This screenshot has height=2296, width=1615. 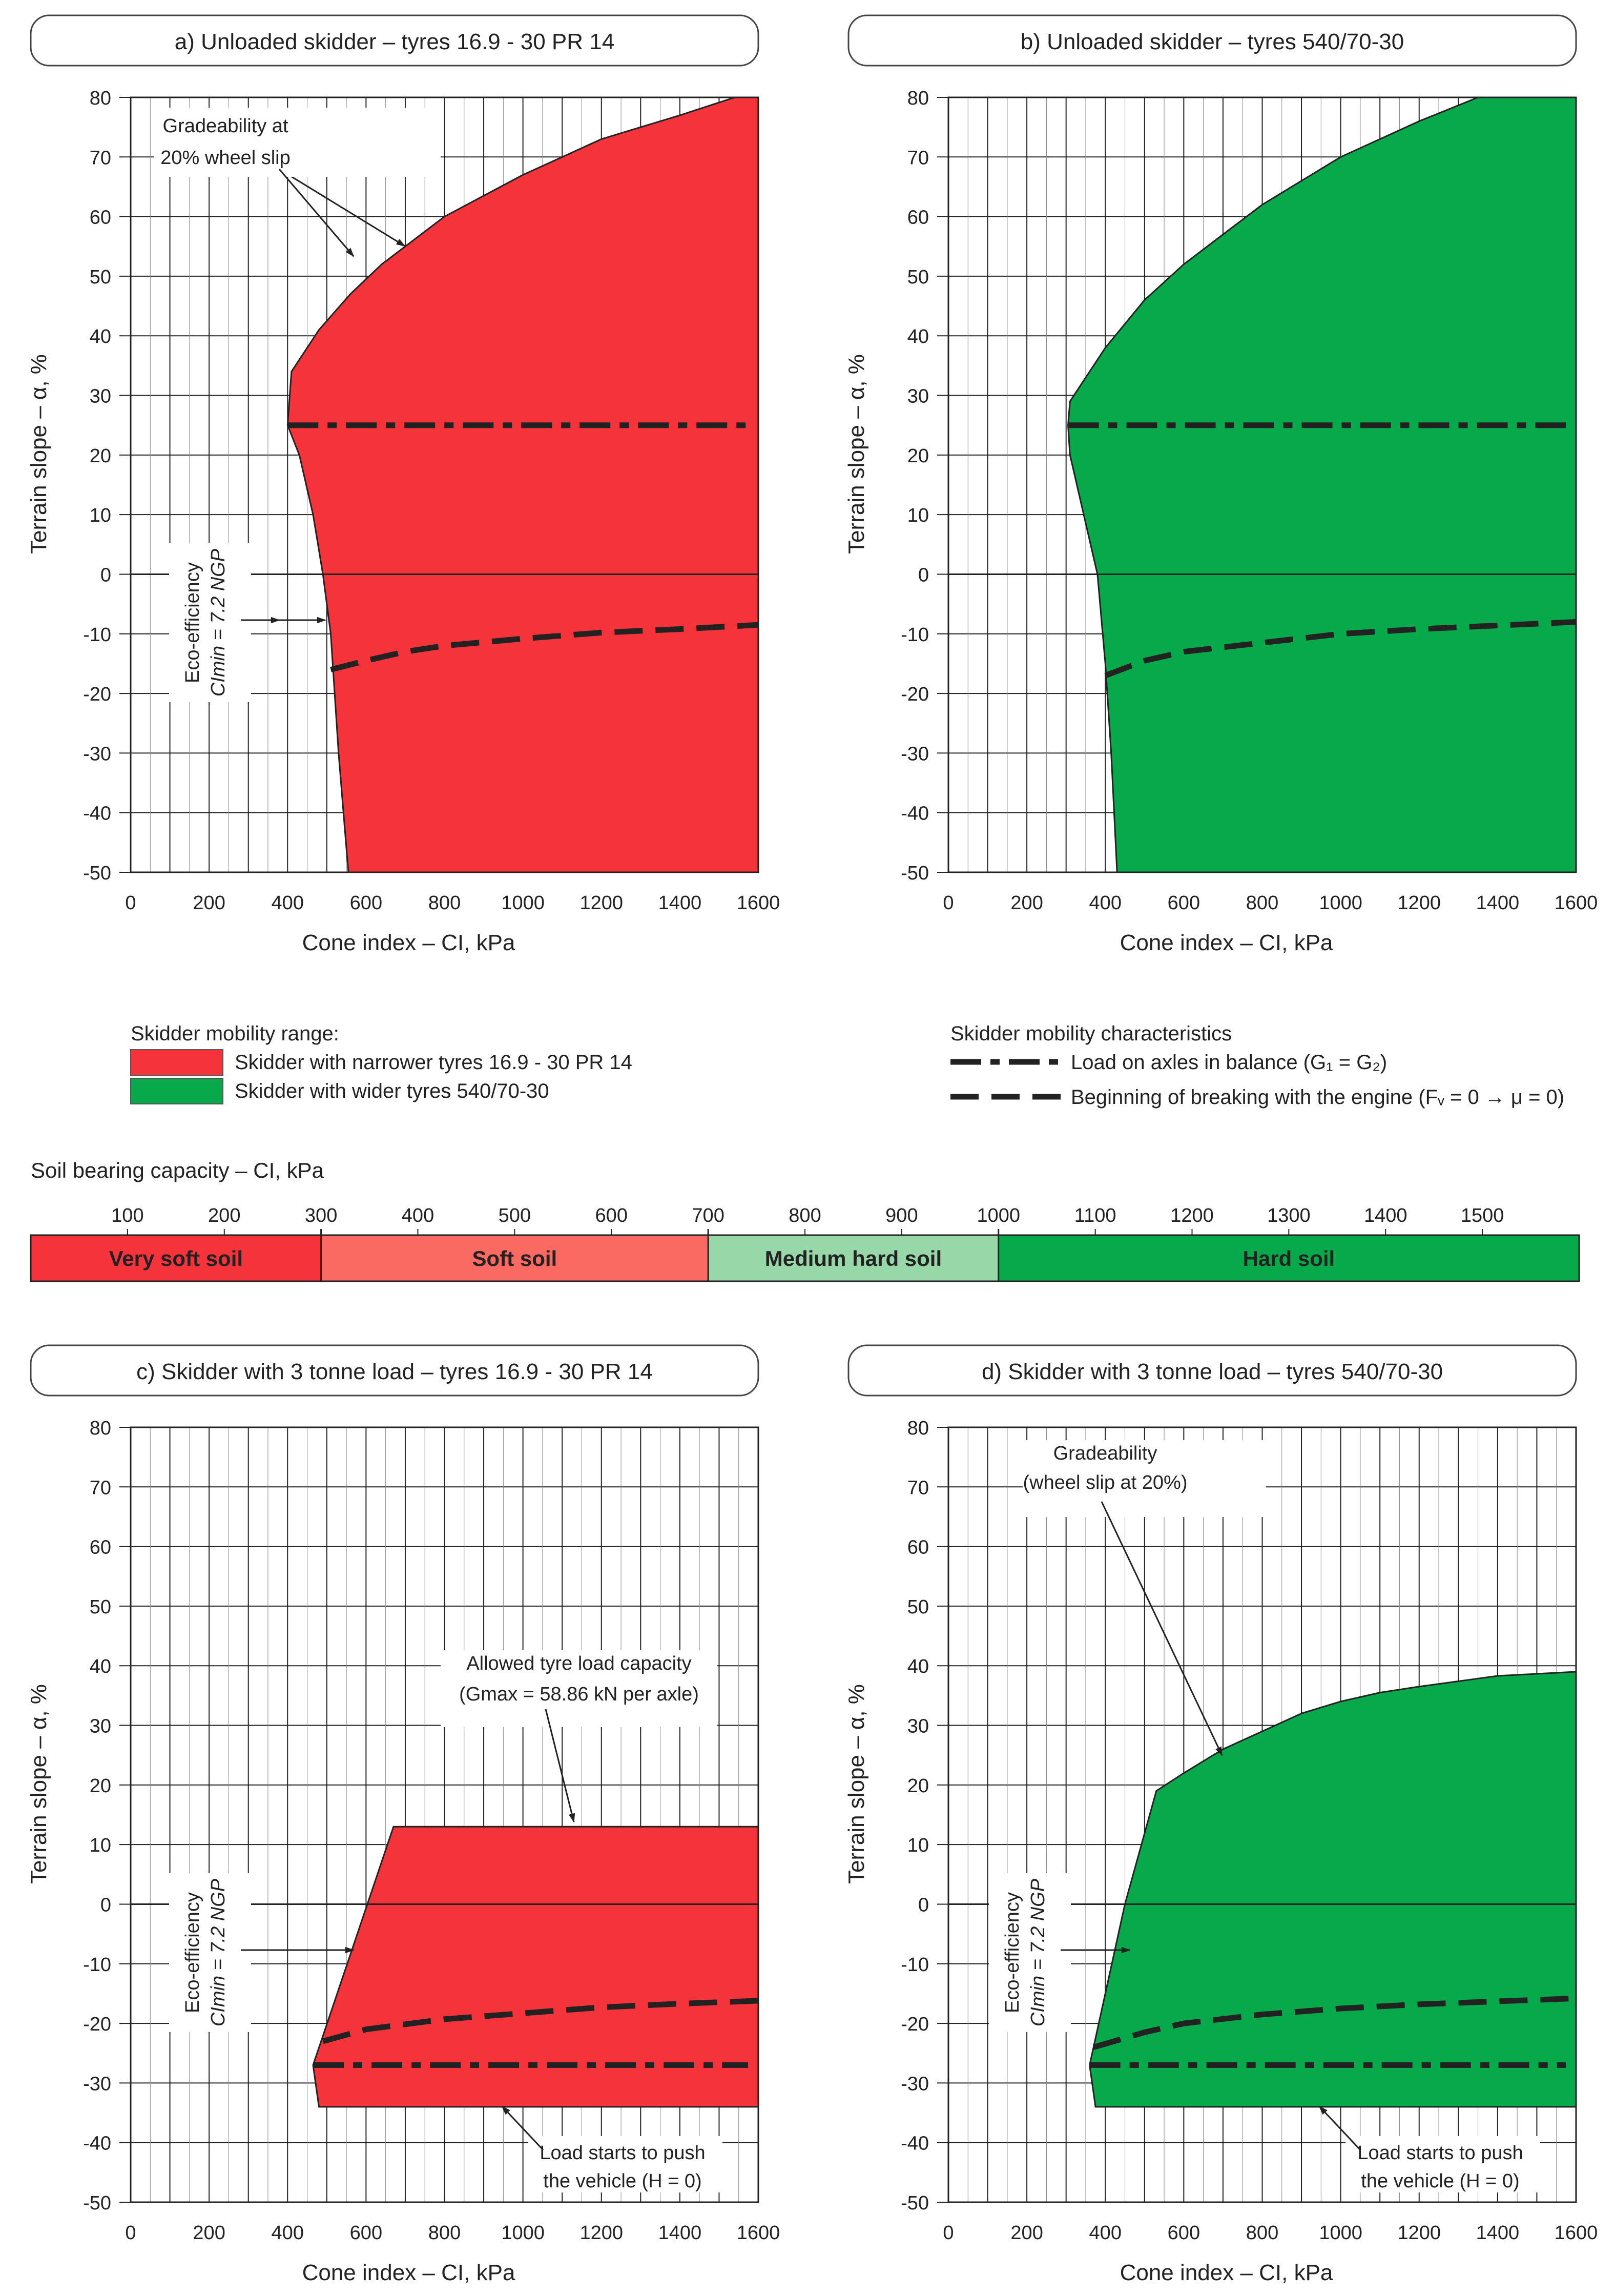 I want to click on panel-a-y-tick-label: -30, so click(x=97, y=754).